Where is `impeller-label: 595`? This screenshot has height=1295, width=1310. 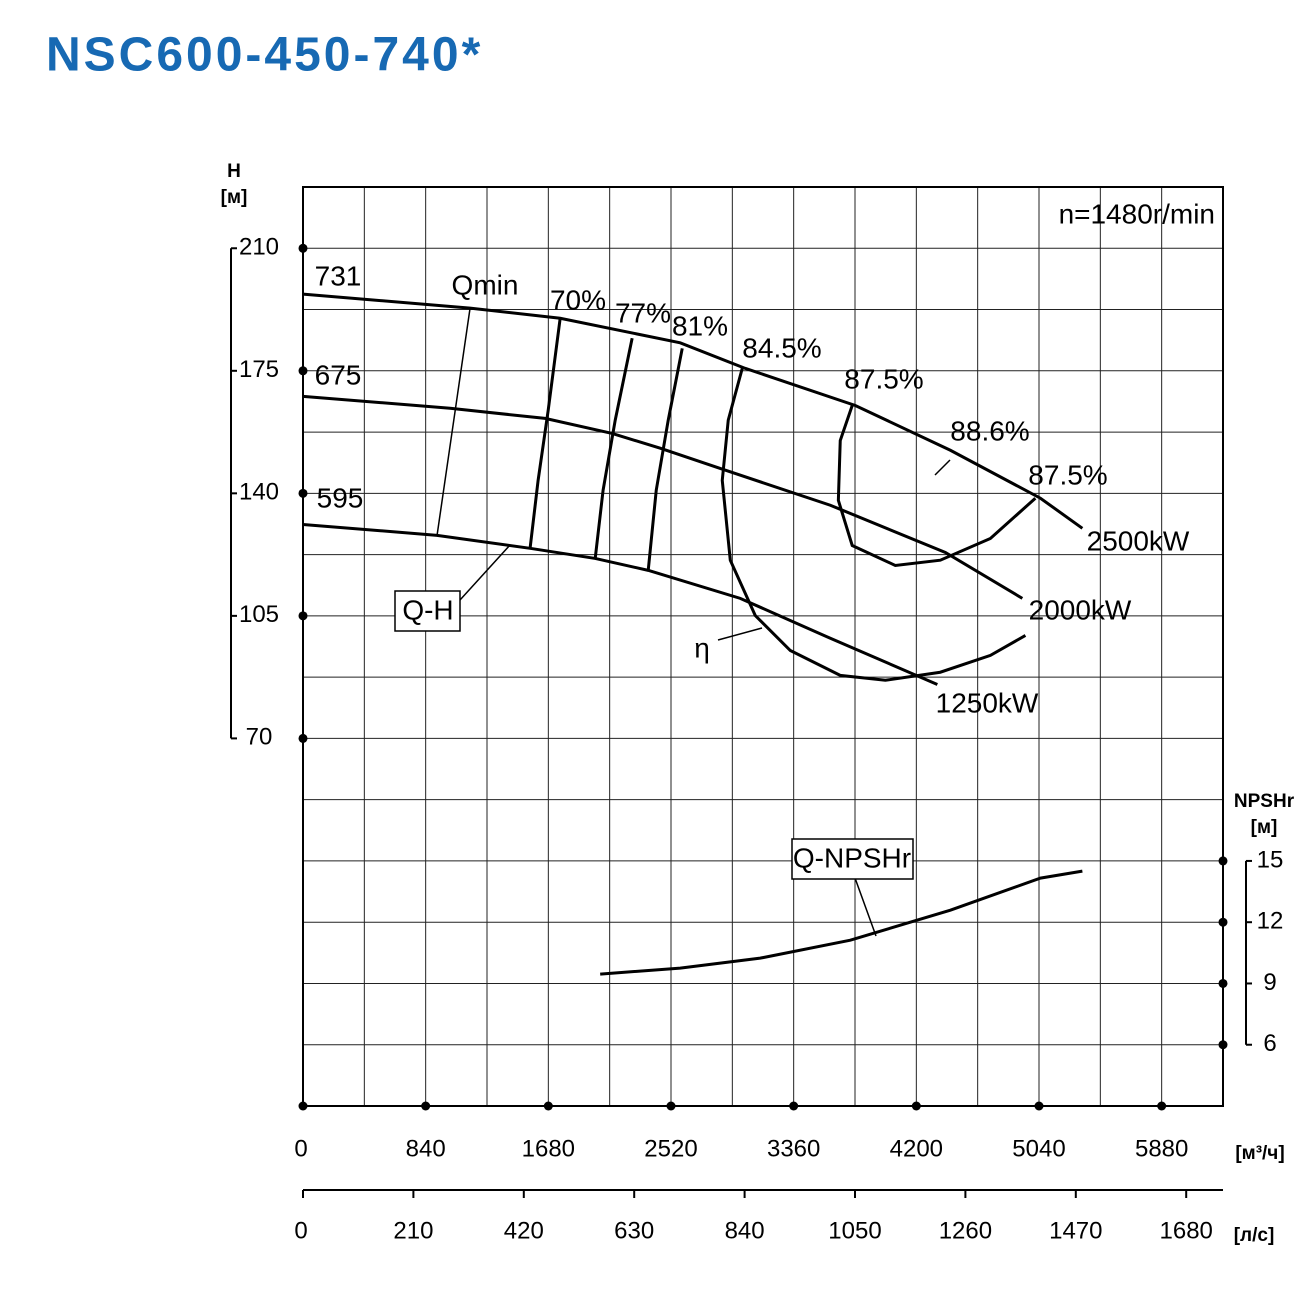 impeller-label: 595 is located at coordinates (340, 497).